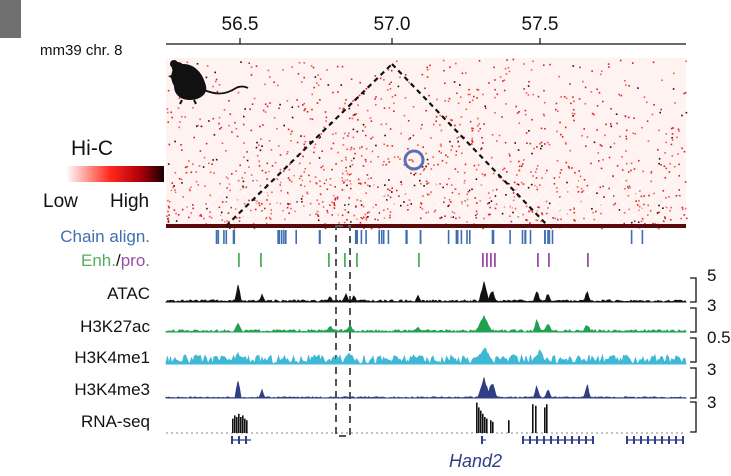 The height and width of the screenshot is (476, 731). I want to click on rnaseq-bar, so click(233, 425).